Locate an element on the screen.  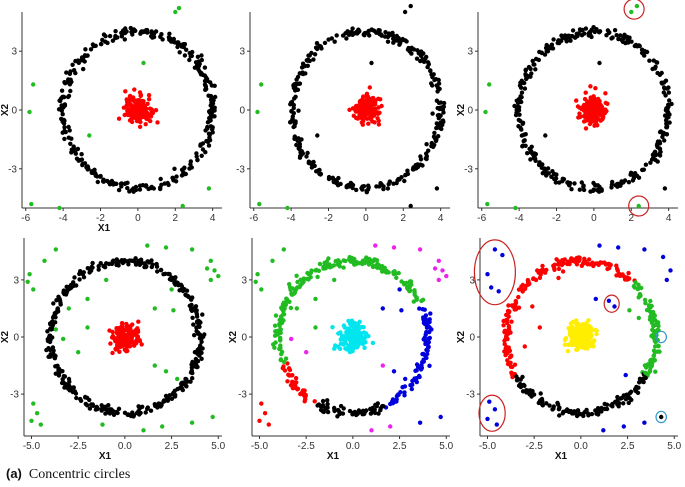
panel6-highlight-ellipse-blue is located at coordinates (661, 337).